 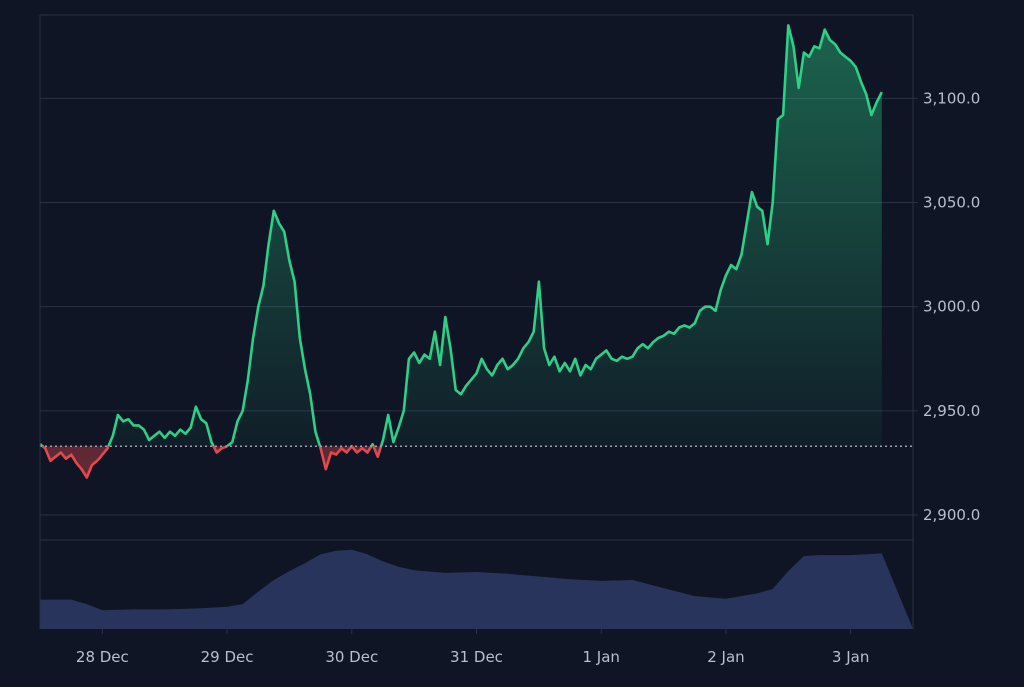 I want to click on volume-bars, so click(x=476, y=589).